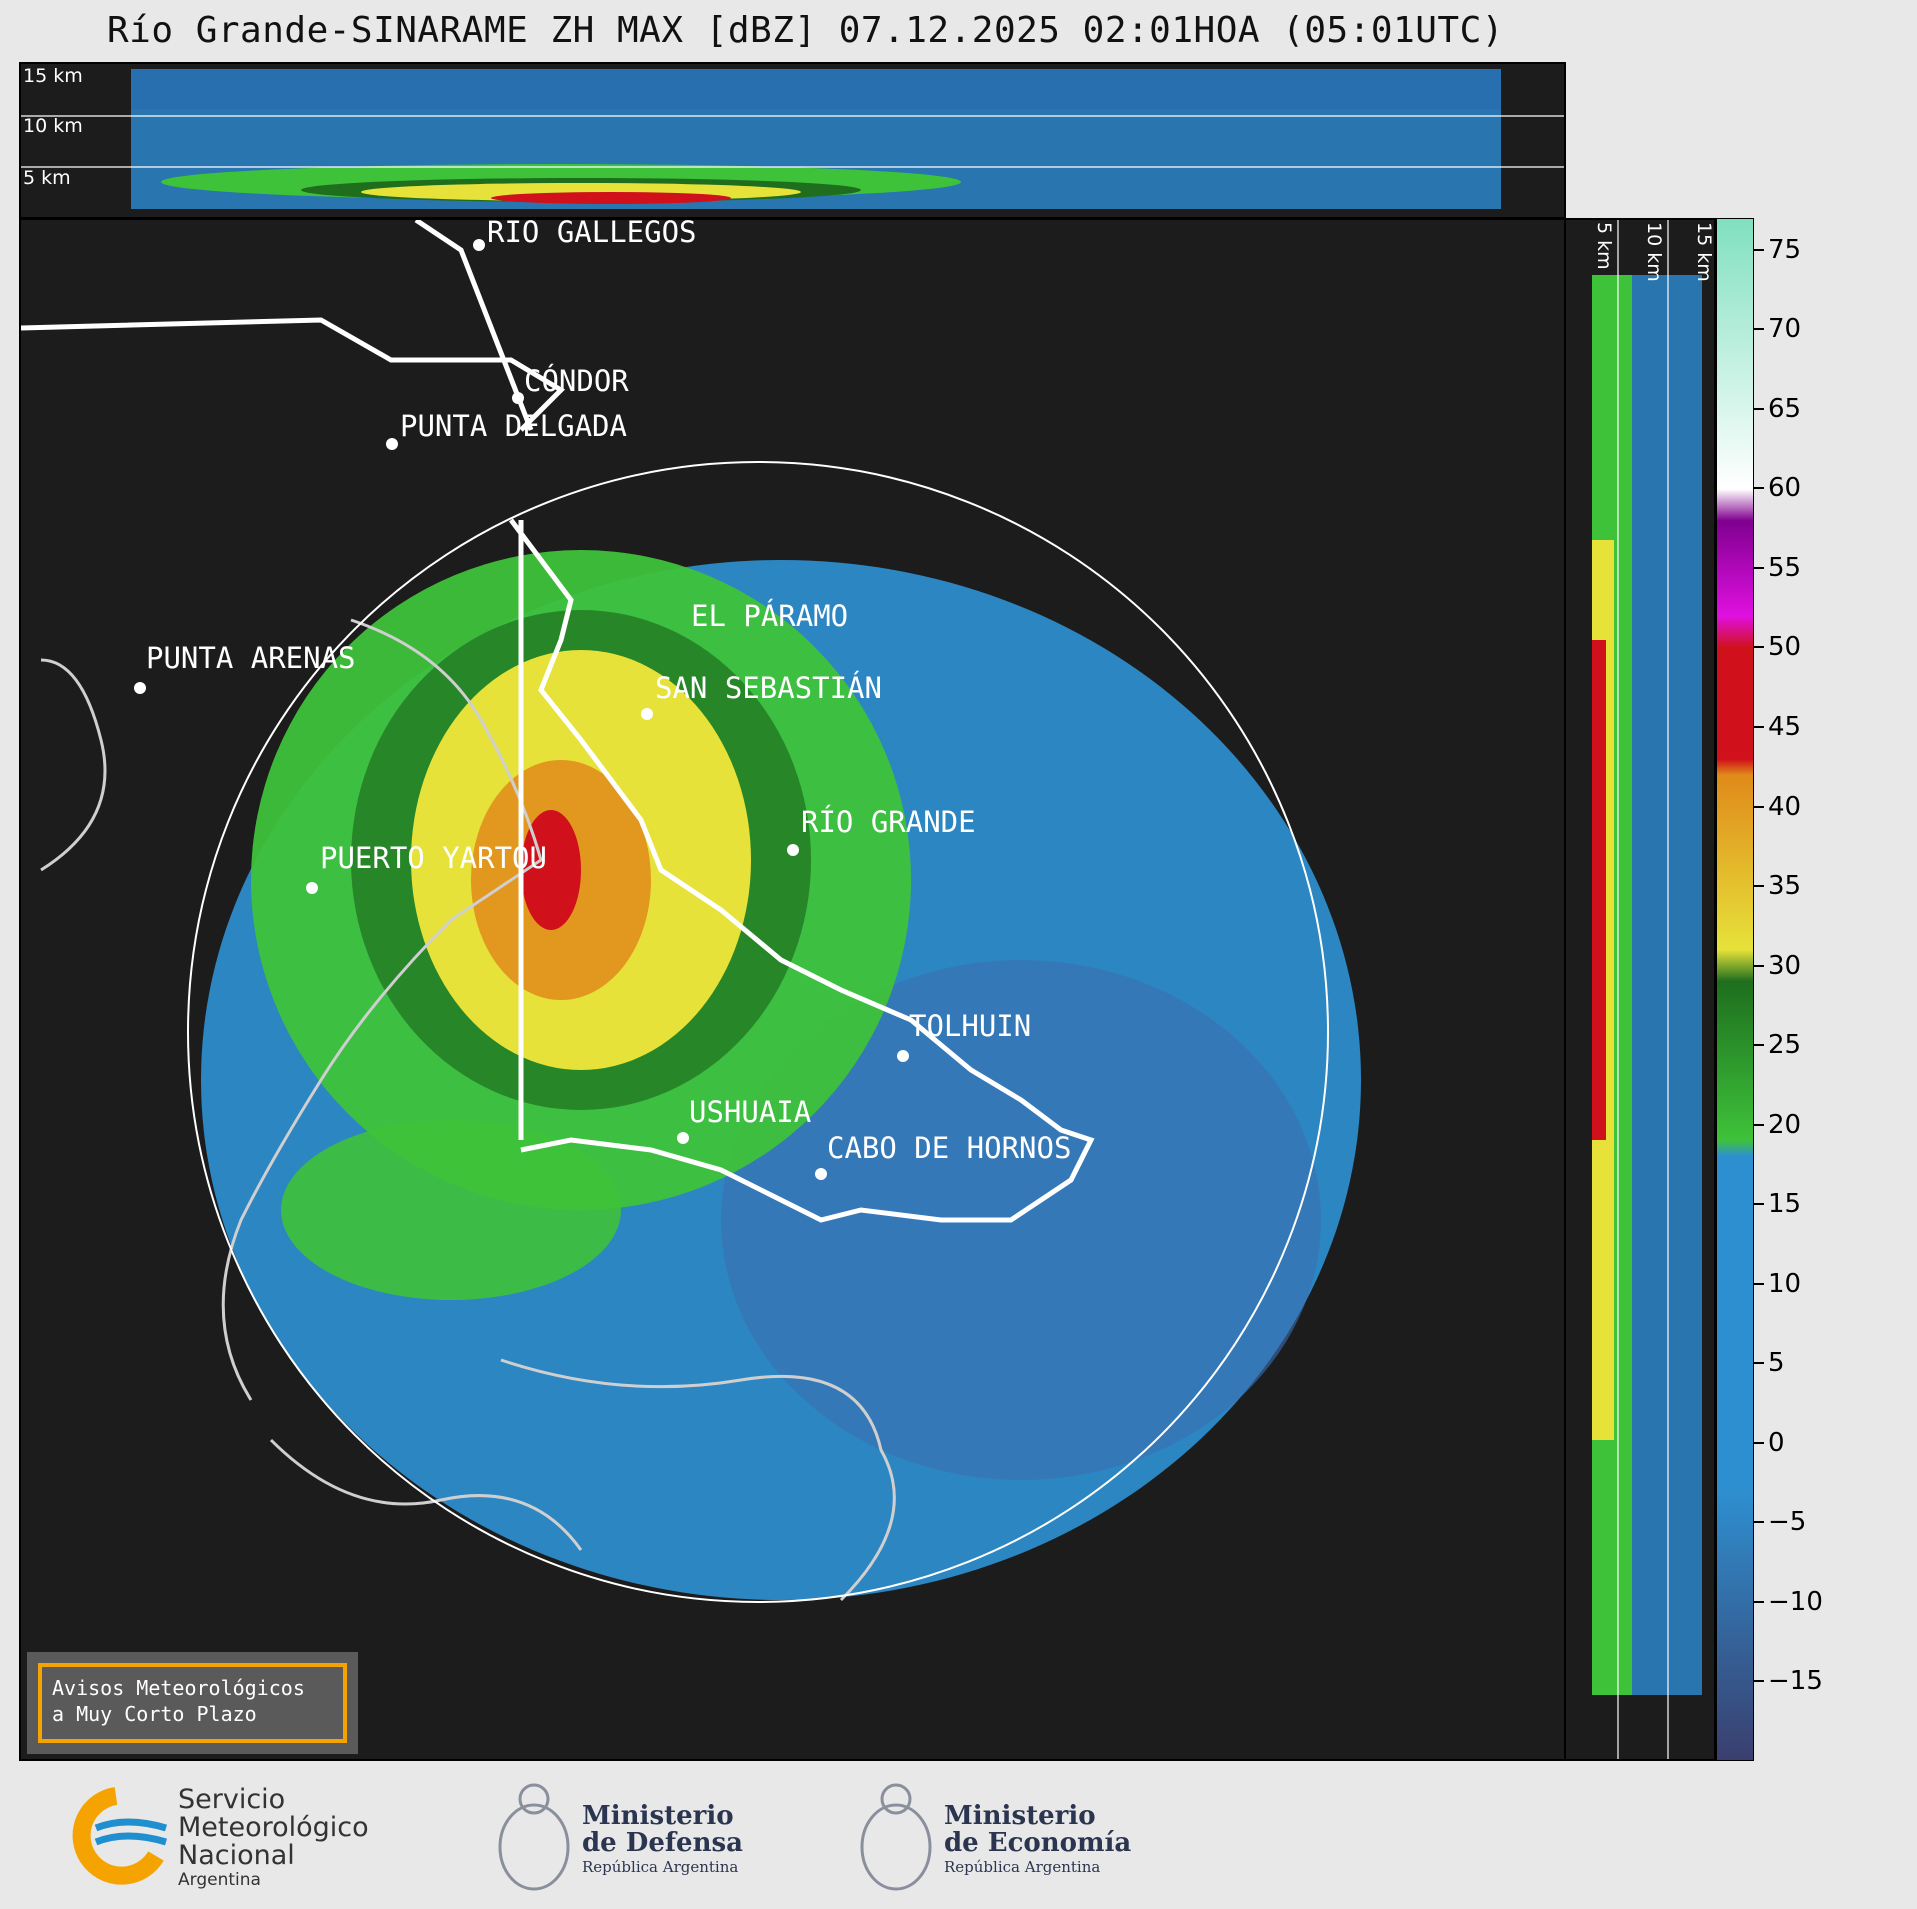  Describe the element at coordinates (1785, 806) in the screenshot. I see `colorbar-tick-label: 40` at that location.